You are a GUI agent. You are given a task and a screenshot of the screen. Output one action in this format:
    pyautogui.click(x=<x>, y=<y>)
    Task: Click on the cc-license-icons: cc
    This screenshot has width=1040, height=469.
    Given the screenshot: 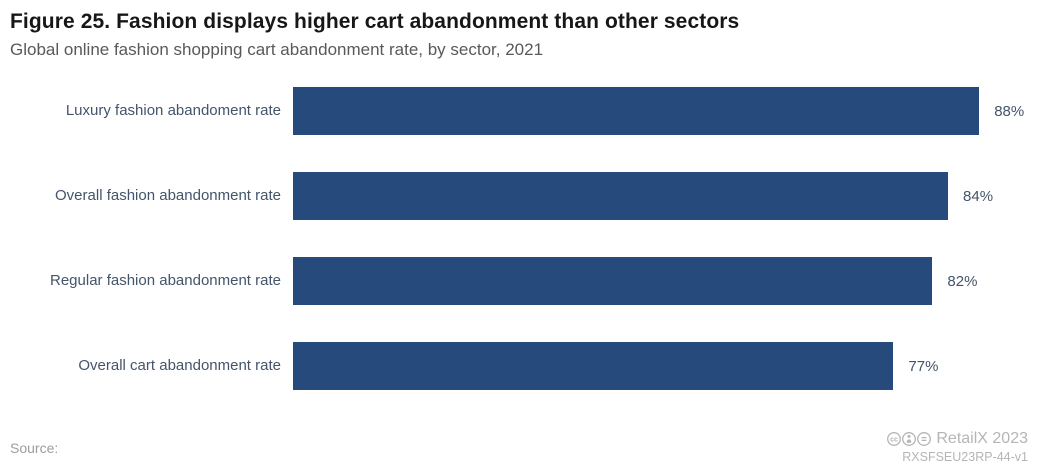 What is the action you would take?
    pyautogui.click(x=909, y=439)
    